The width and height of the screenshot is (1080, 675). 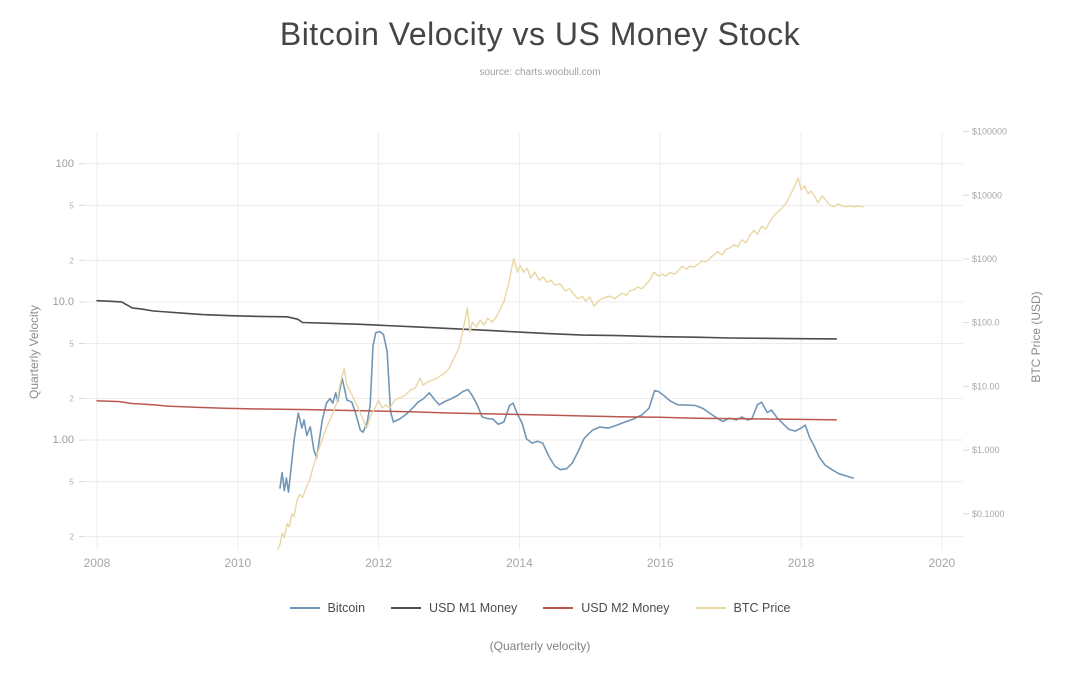 I want to click on y-right-tick-label: $100.0, so click(x=986, y=323).